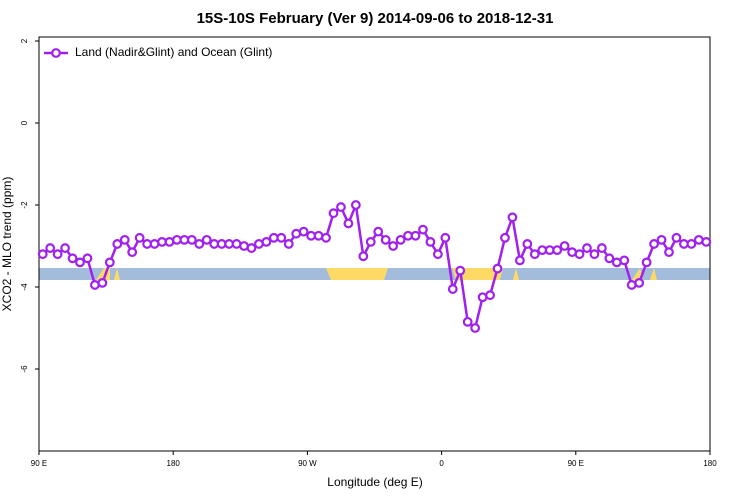 The height and width of the screenshot is (500, 750). Describe the element at coordinates (56, 53) in the screenshot. I see `legend-marker` at that location.